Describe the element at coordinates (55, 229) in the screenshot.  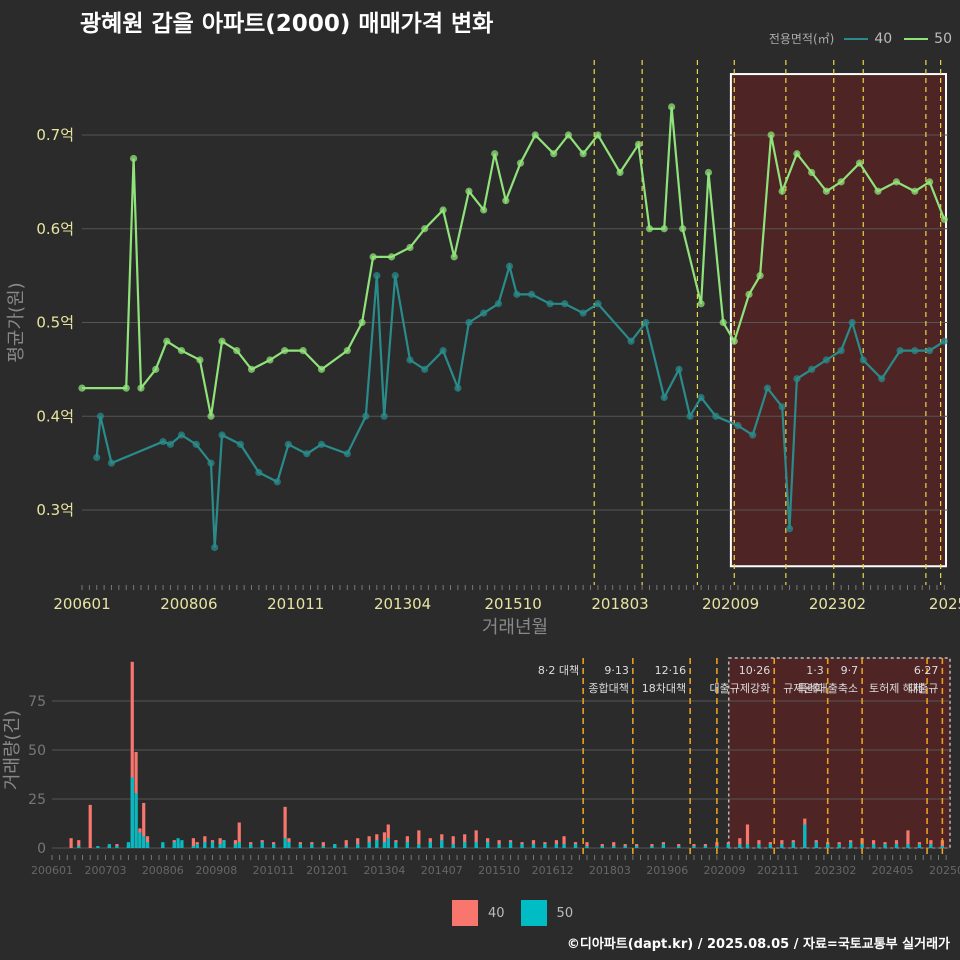
I see `y-tick-label: 0.6억` at that location.